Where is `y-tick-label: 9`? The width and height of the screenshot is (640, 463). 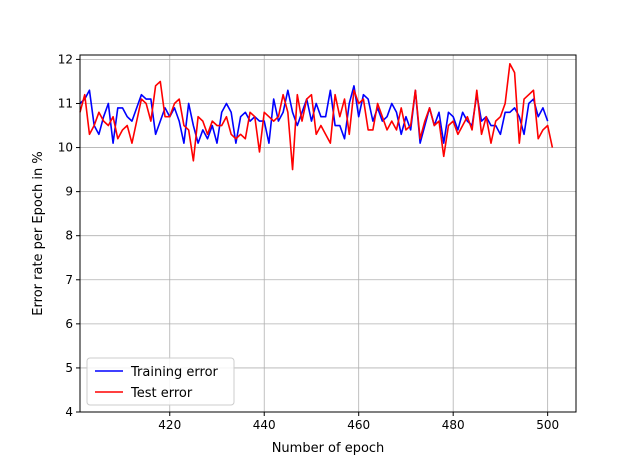
y-tick-label: 9 is located at coordinates (69, 192).